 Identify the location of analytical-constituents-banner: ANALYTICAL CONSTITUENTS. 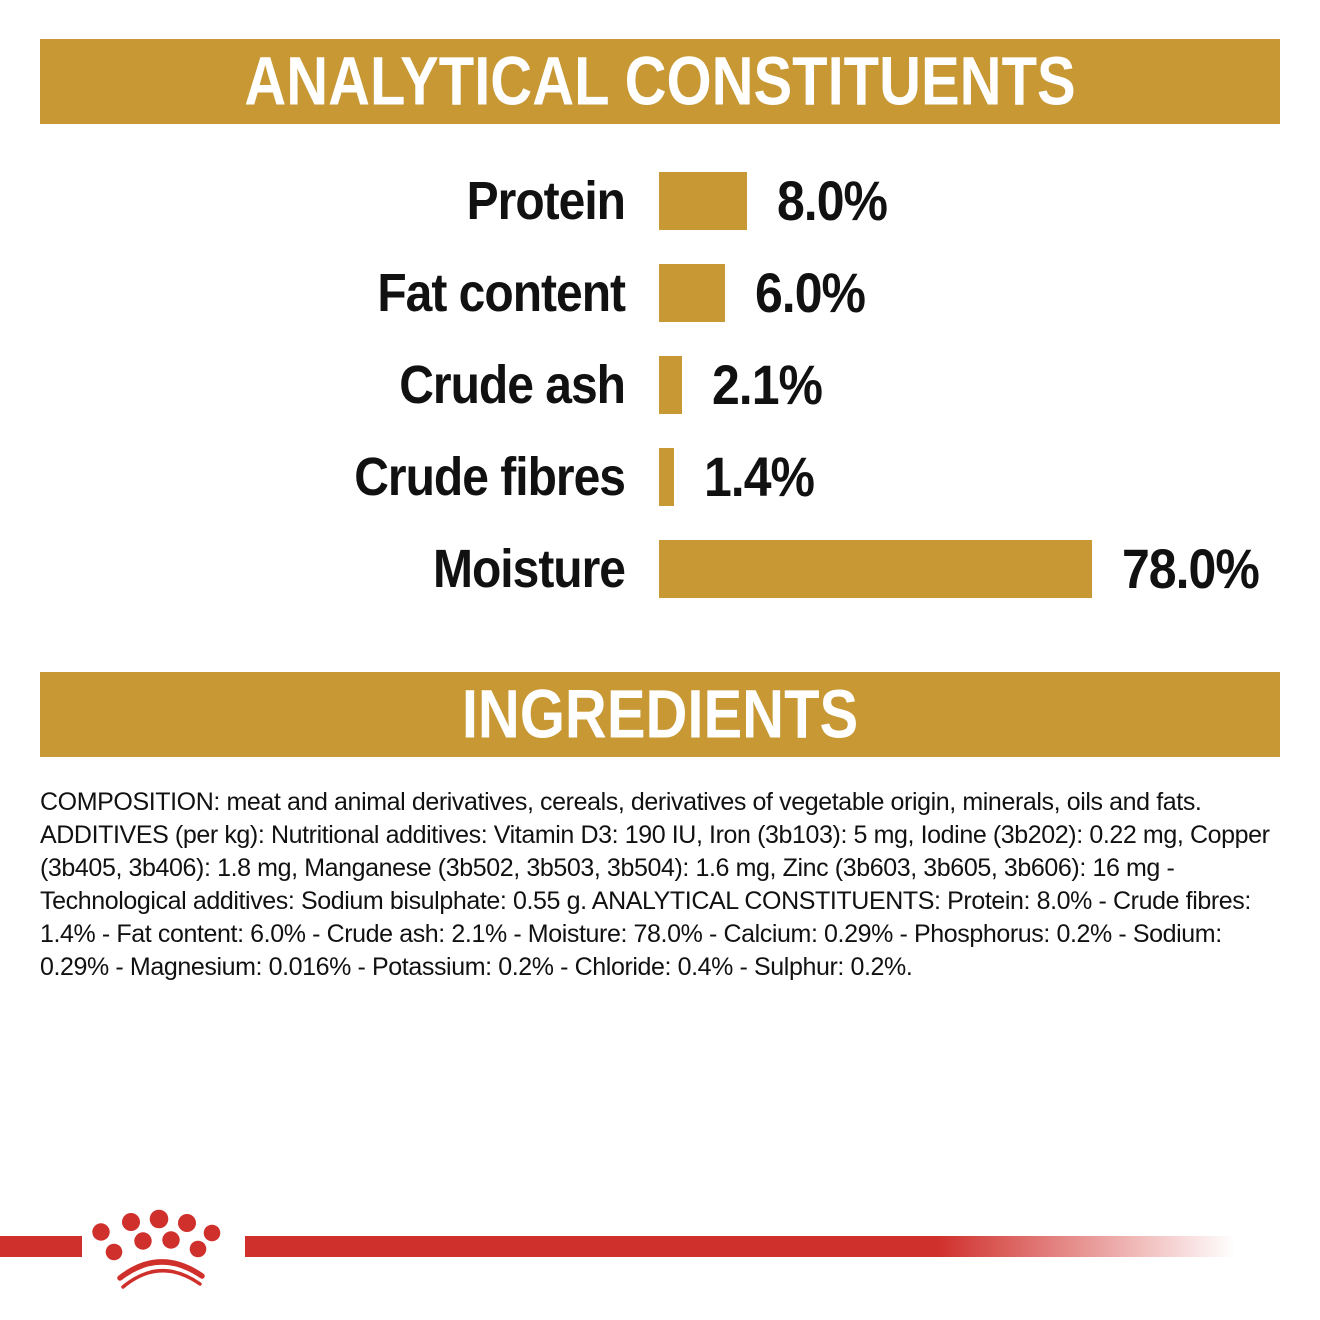
(660, 81).